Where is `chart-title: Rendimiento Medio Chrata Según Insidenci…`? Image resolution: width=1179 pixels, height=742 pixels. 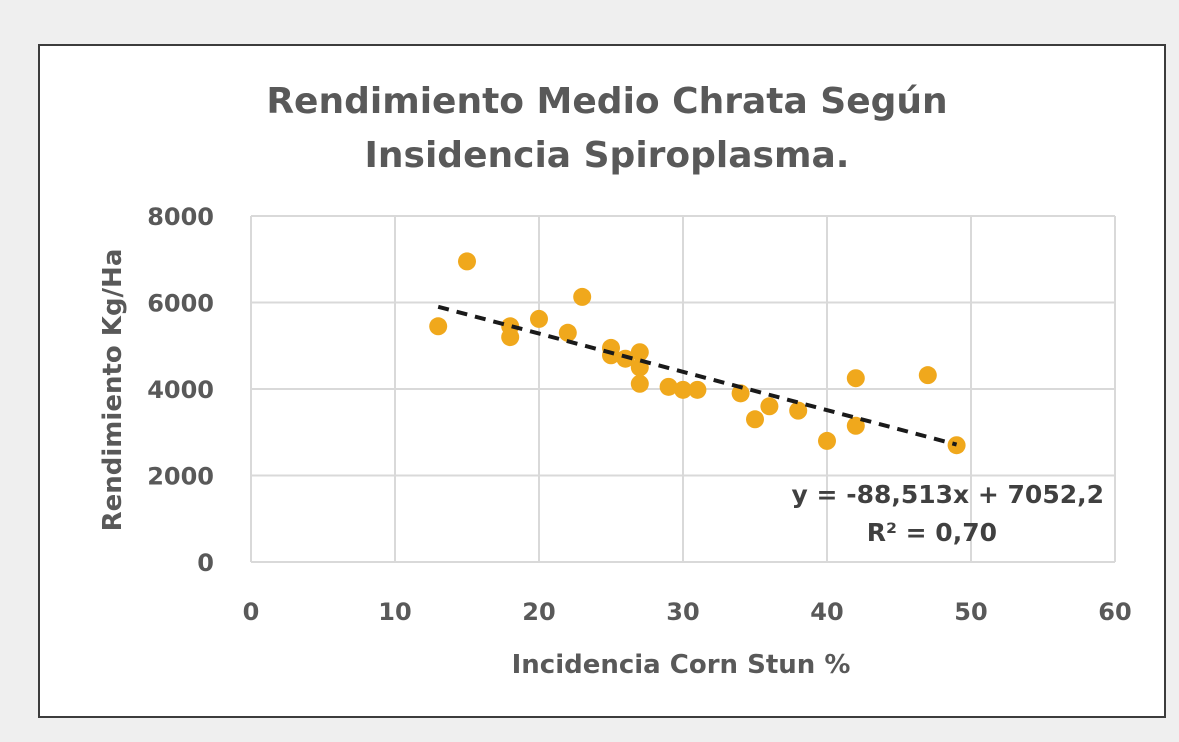 chart-title: Rendimiento Medio Chrata Según Insidenci… is located at coordinates (606, 128).